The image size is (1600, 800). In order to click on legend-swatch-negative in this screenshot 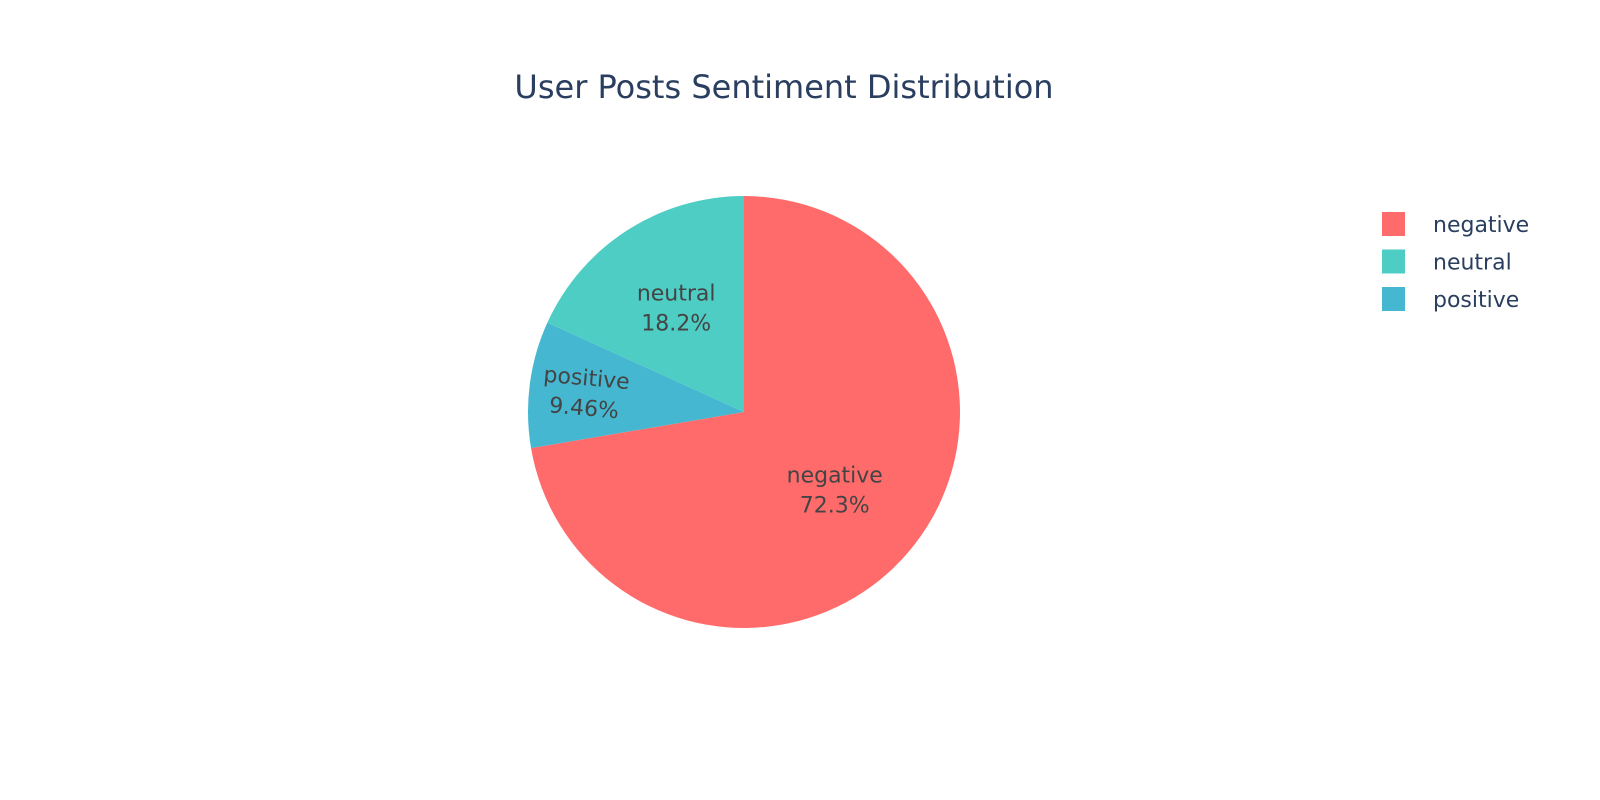, I will do `click(1393, 224)`.